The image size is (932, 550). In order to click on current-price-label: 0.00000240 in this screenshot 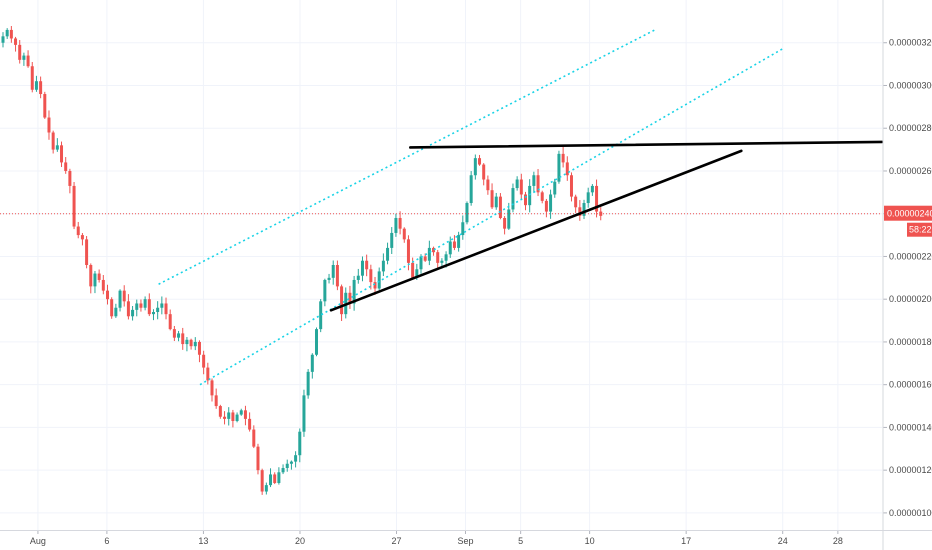, I will do `click(909, 214)`.